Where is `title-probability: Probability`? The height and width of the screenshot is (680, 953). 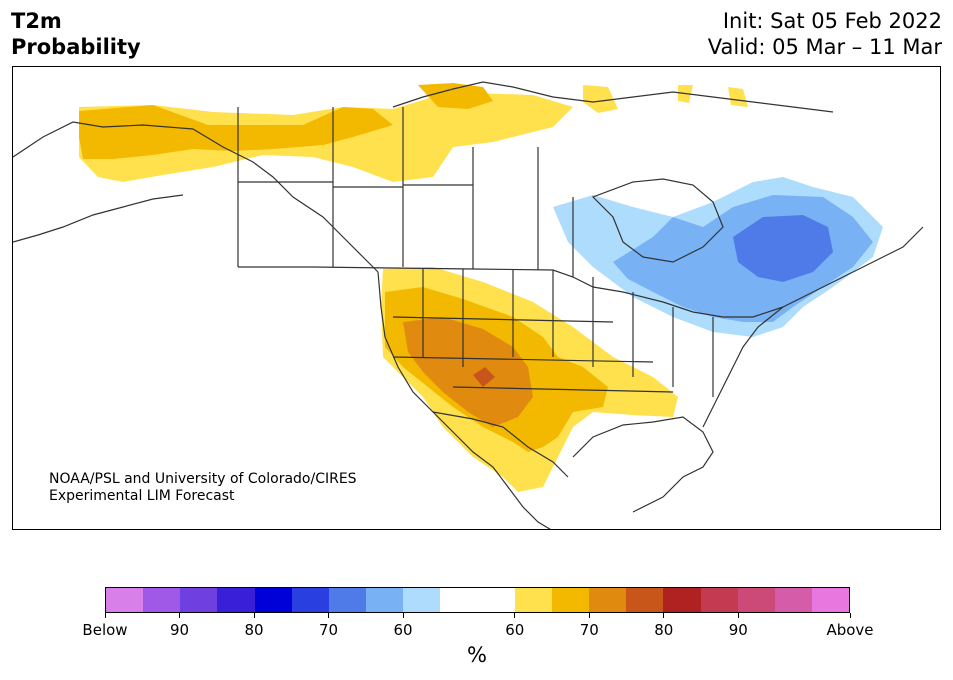 title-probability: Probability is located at coordinates (76, 47).